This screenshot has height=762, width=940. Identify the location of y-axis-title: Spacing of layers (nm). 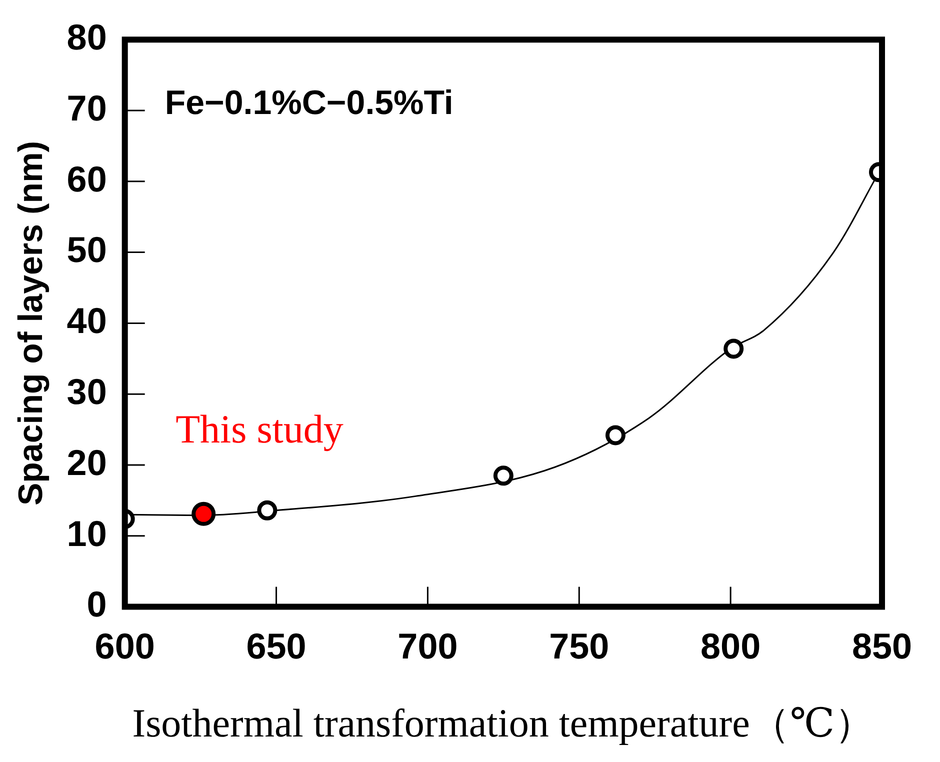
(31, 323).